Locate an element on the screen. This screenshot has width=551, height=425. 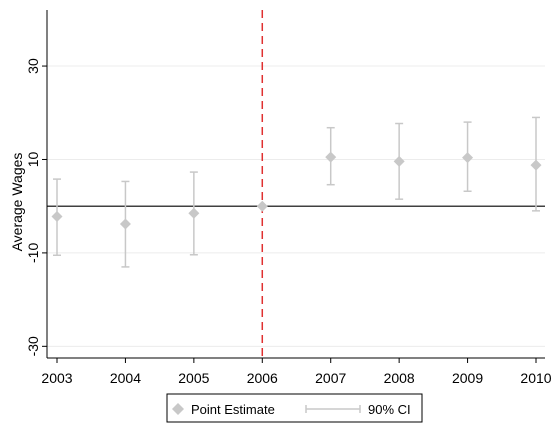
x-tick-label: 2004 is located at coordinates (125, 378).